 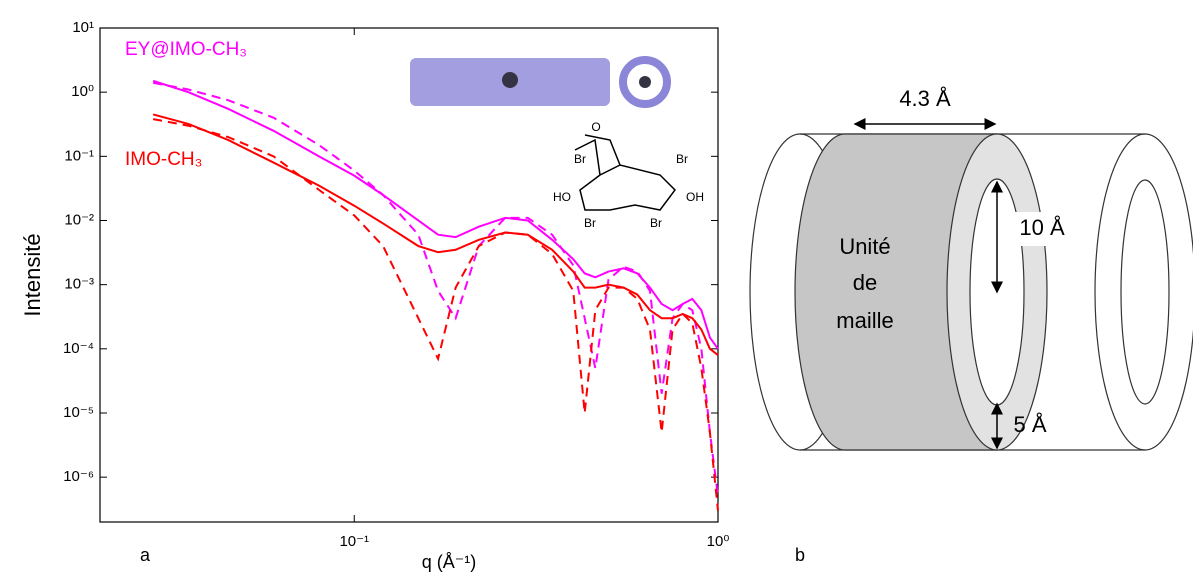 I want to click on legend-label: IMO-CH₃, so click(x=163, y=159).